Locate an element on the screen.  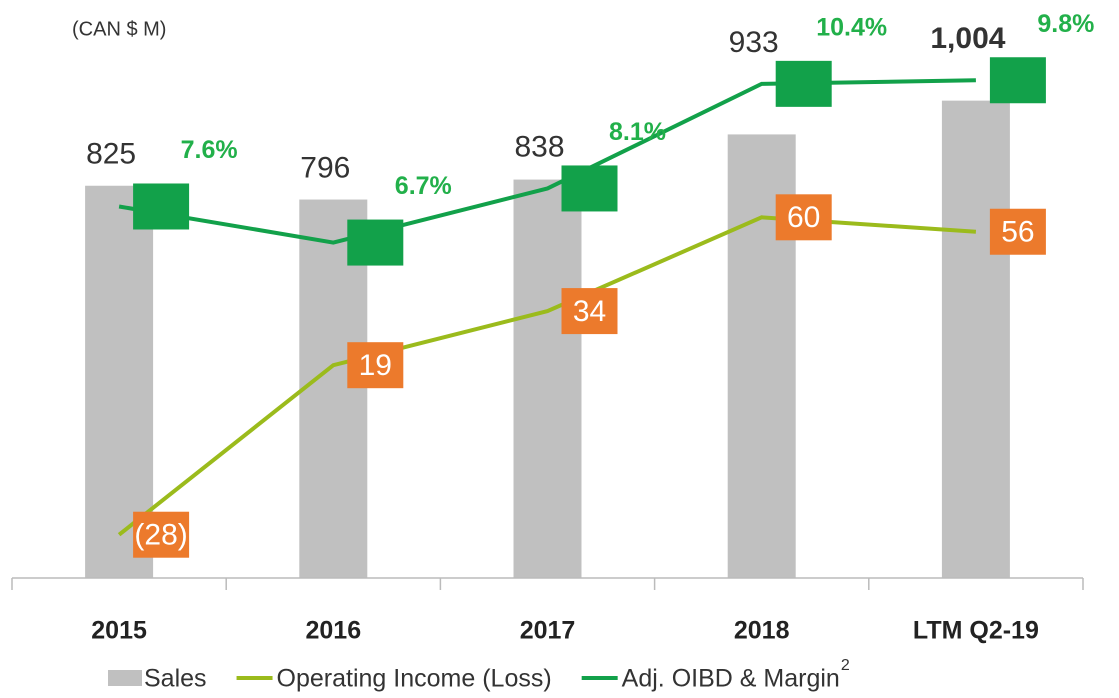
value-label: 19 is located at coordinates (375, 365).